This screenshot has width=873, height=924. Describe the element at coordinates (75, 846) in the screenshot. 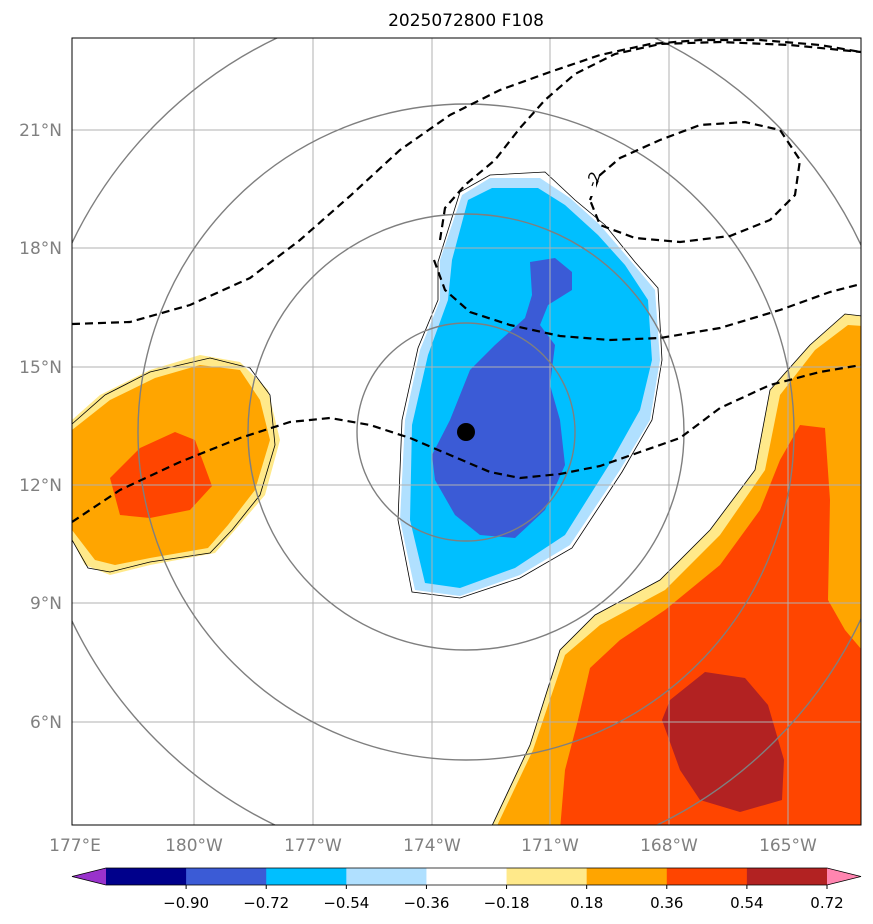

I see `x-tick-label: 177°E` at that location.